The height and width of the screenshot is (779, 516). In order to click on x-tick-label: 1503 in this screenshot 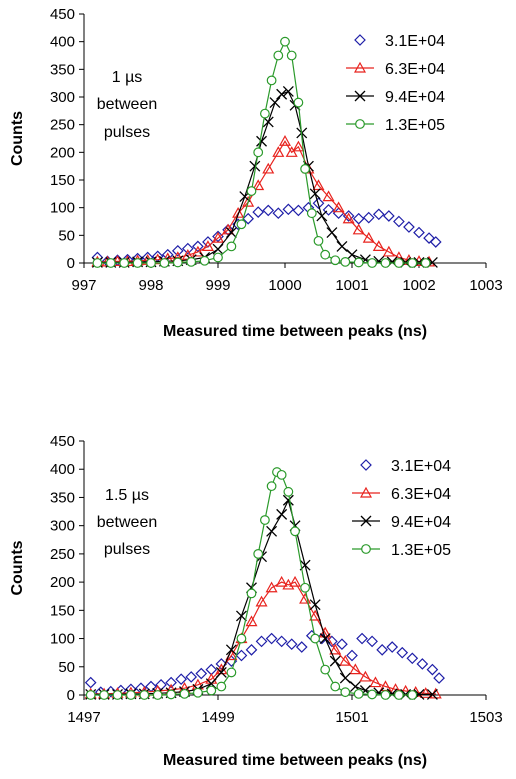, I will do `click(485, 717)`.